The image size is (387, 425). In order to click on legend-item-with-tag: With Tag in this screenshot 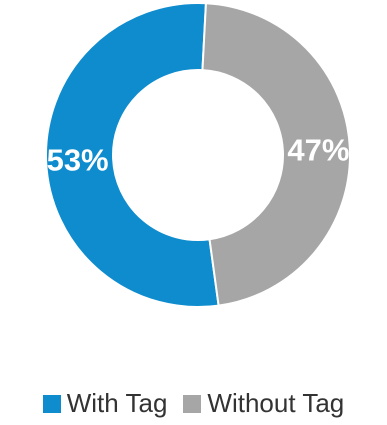, I will do `click(105, 403)`.